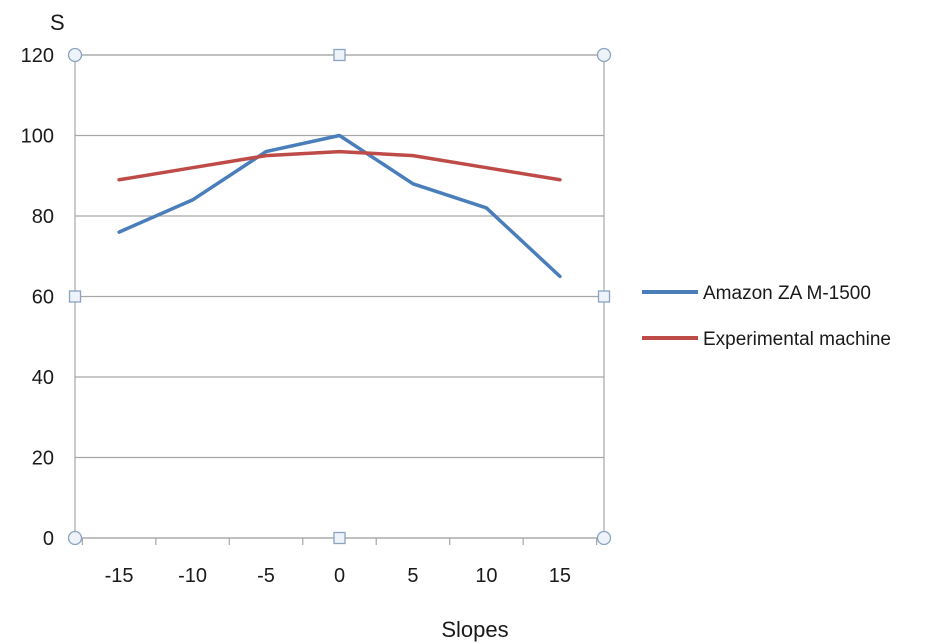  I want to click on y-tick-label: 0, so click(48, 539).